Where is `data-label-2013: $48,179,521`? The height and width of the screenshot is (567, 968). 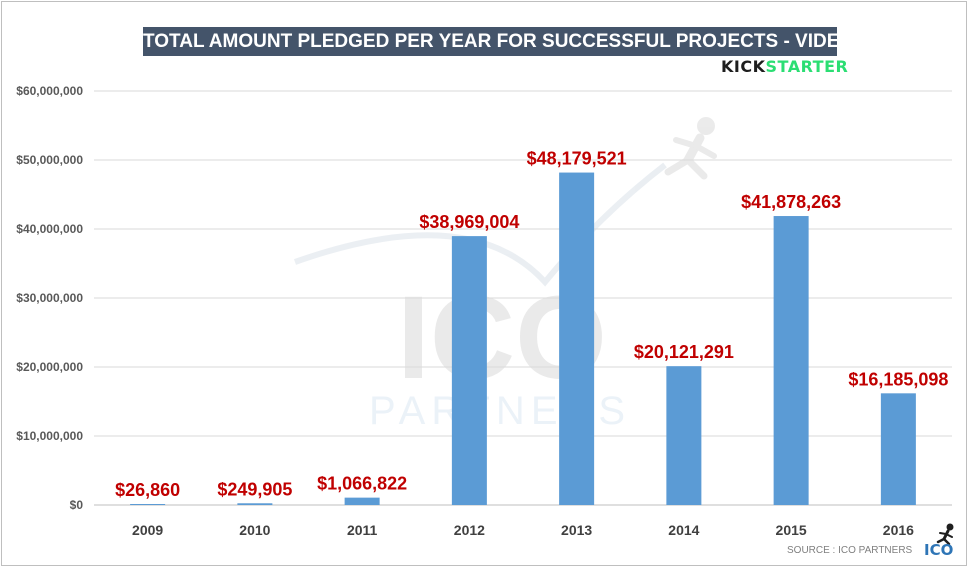 data-label-2013: $48,179,521 is located at coordinates (577, 159).